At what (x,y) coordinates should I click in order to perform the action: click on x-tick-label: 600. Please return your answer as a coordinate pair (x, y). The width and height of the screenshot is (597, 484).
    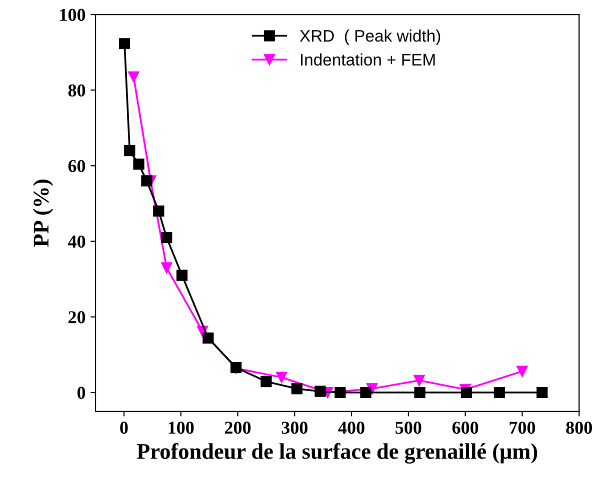
    Looking at the image, I should click on (465, 428).